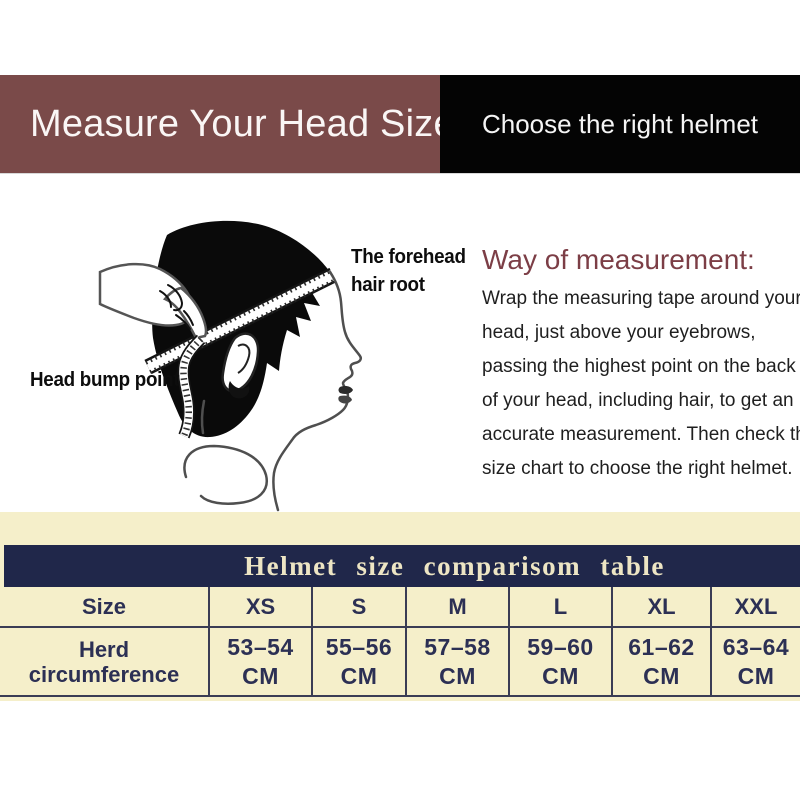  I want to click on lips, so click(345, 395).